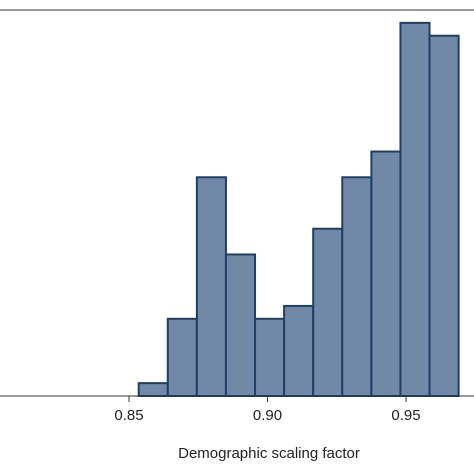  Describe the element at coordinates (128, 415) in the screenshot. I see `x-tick-label-1: 0.85` at that location.